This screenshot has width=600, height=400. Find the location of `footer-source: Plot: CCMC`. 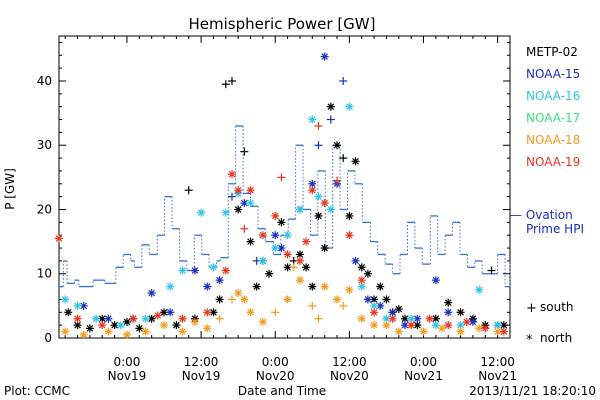

footer-source: Plot: CCMC is located at coordinates (37, 391).